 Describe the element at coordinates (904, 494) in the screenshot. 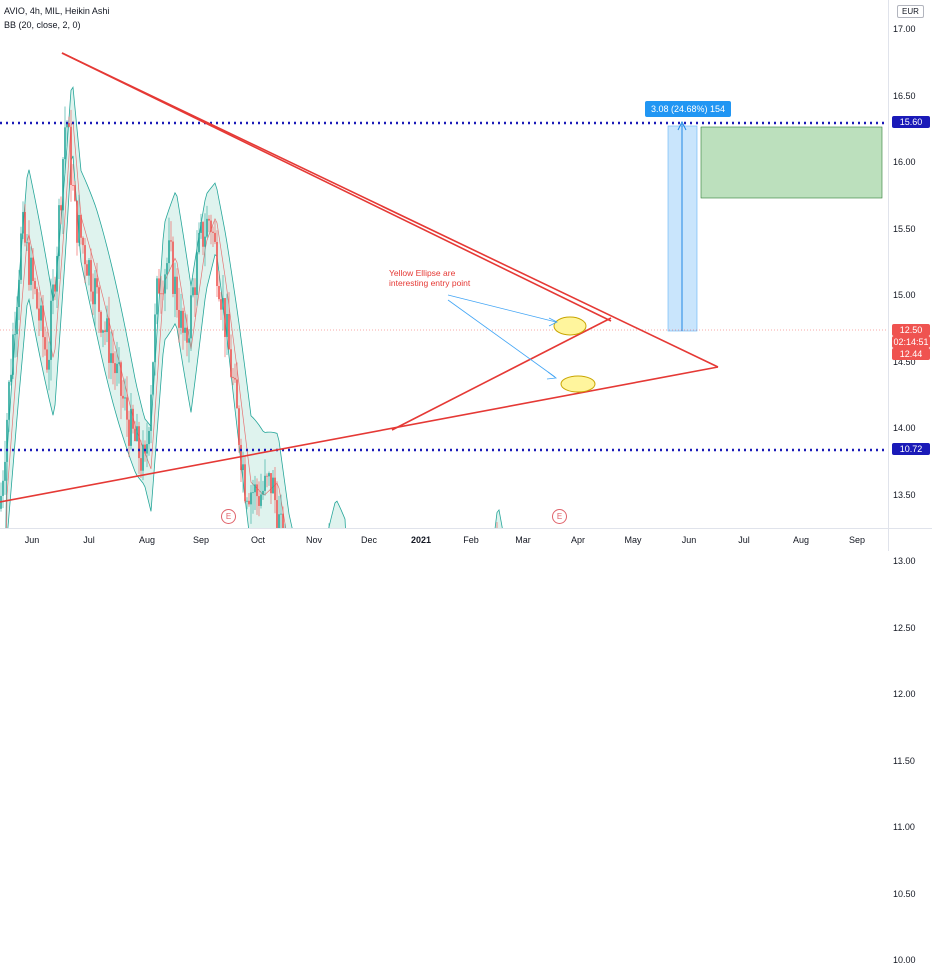

I see `price-tick-label: 13.50` at that location.